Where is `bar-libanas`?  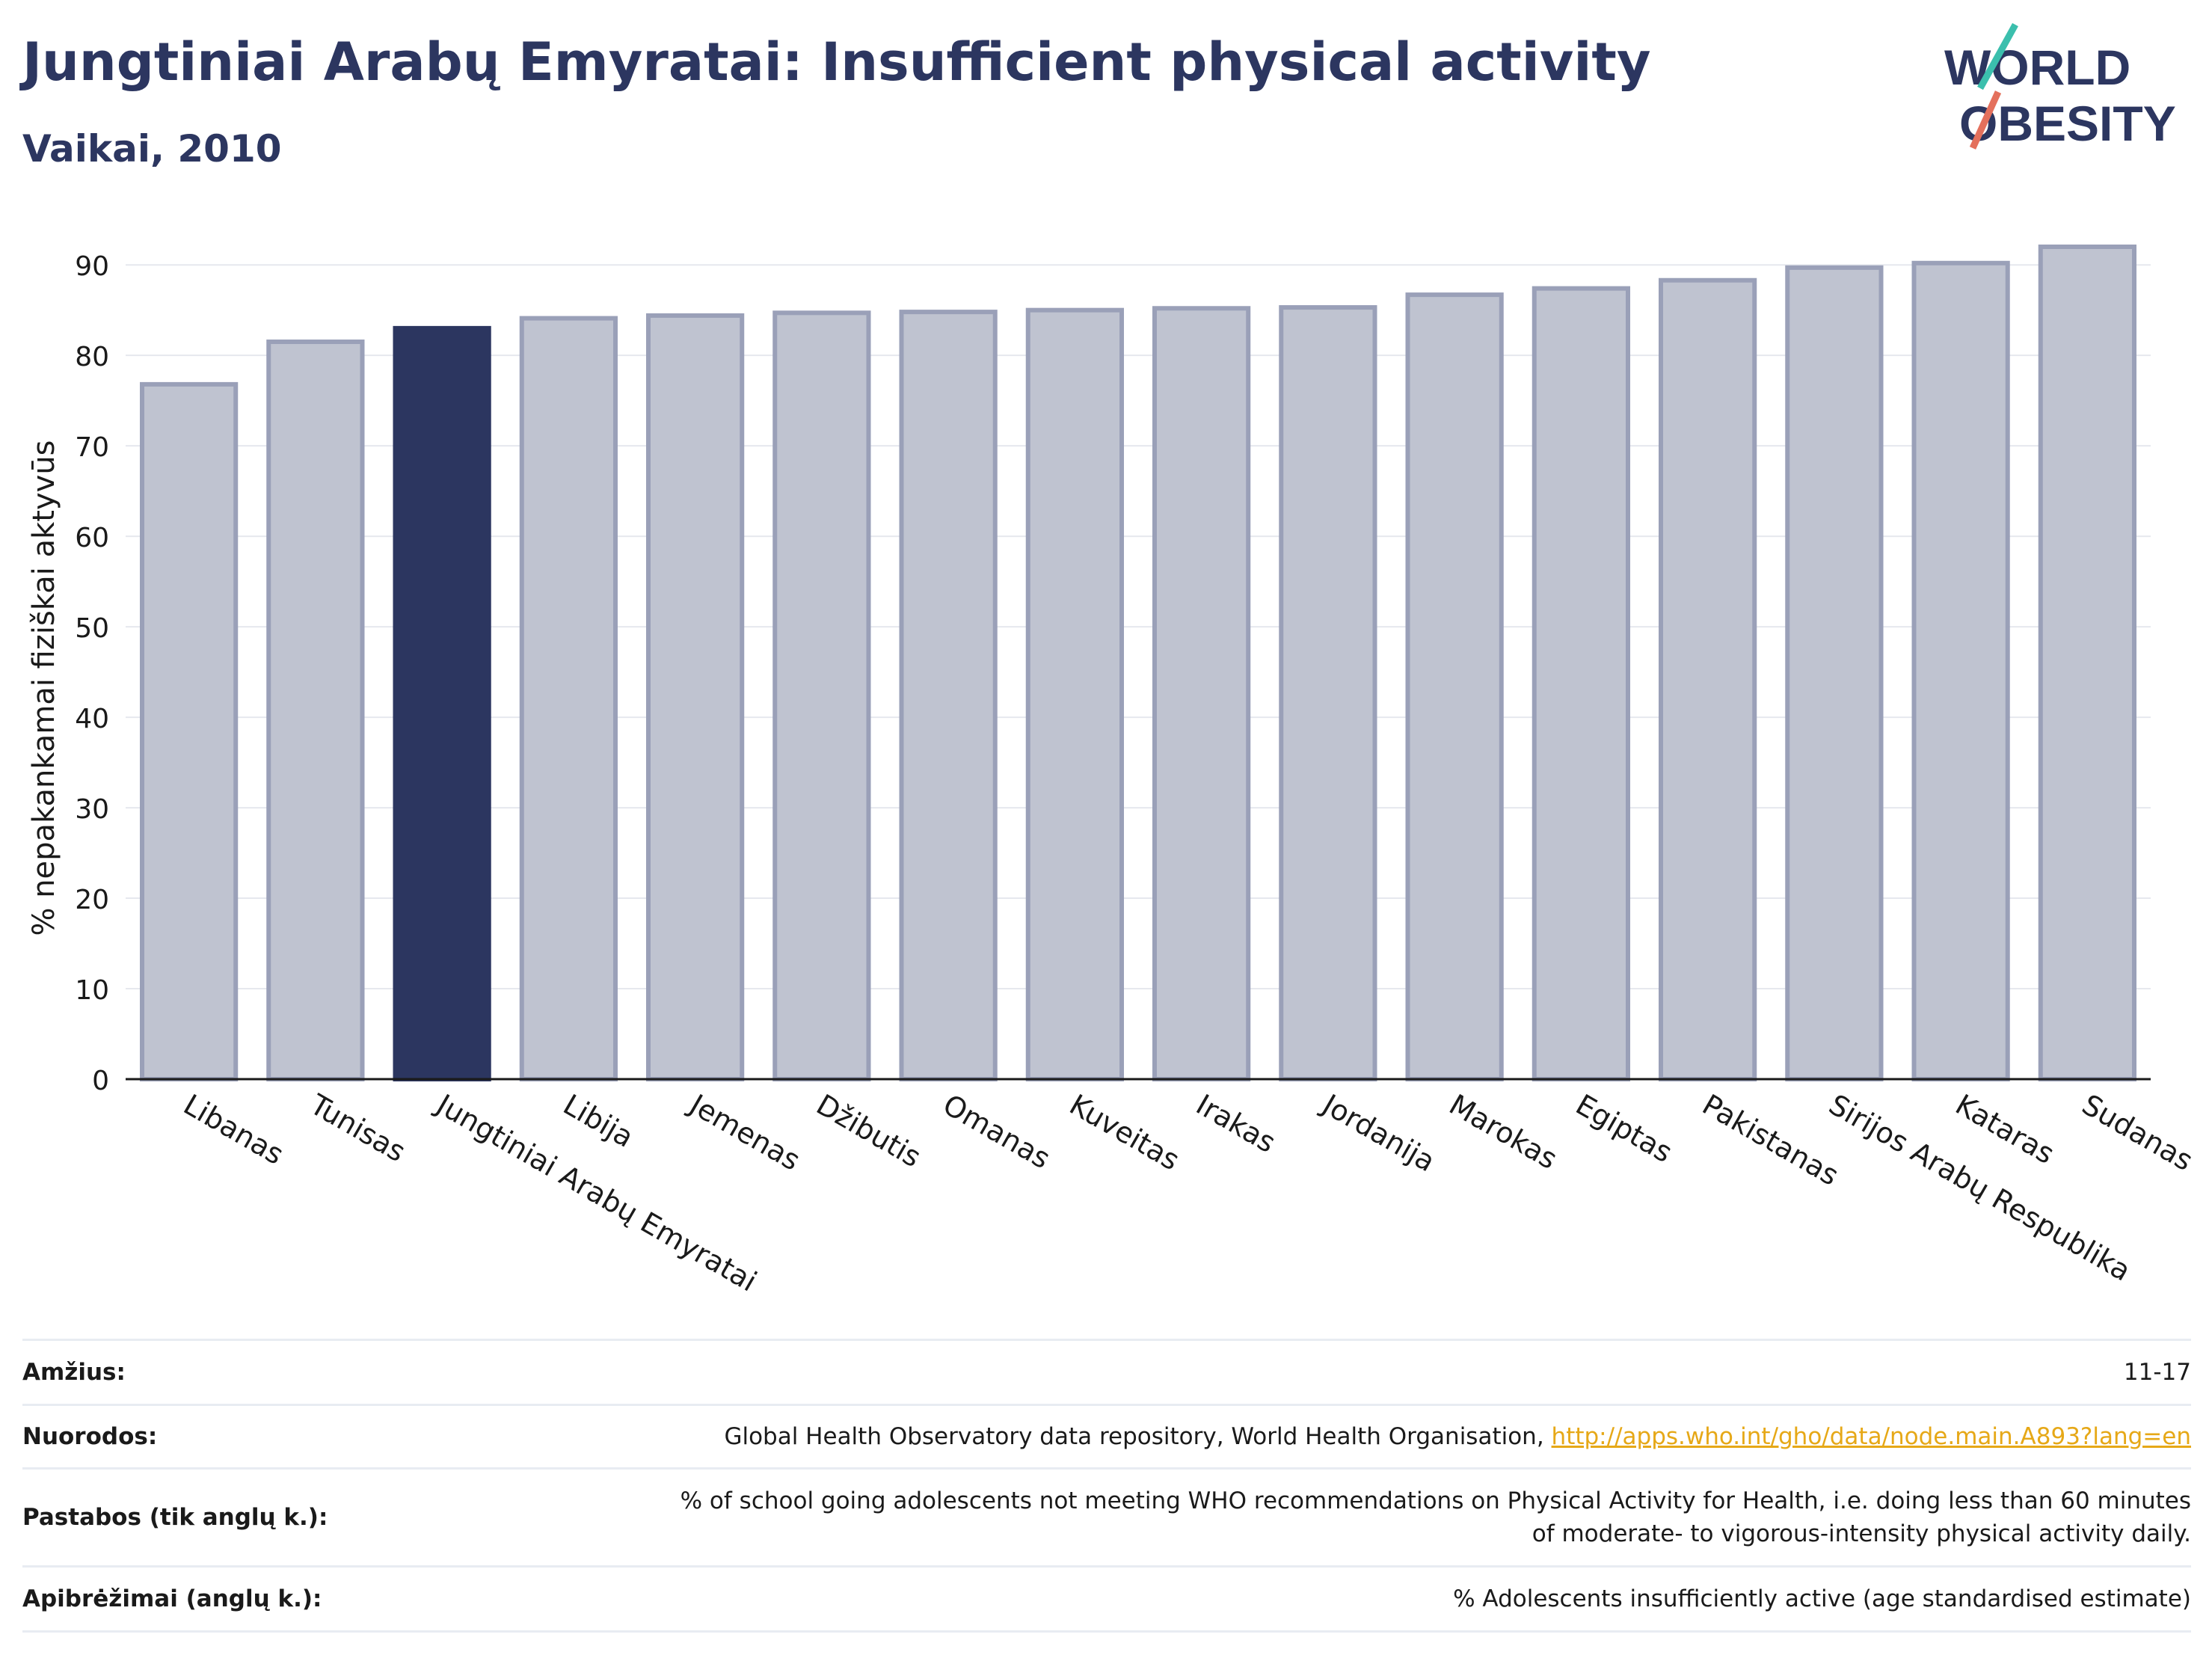 bar-libanas is located at coordinates (189, 731).